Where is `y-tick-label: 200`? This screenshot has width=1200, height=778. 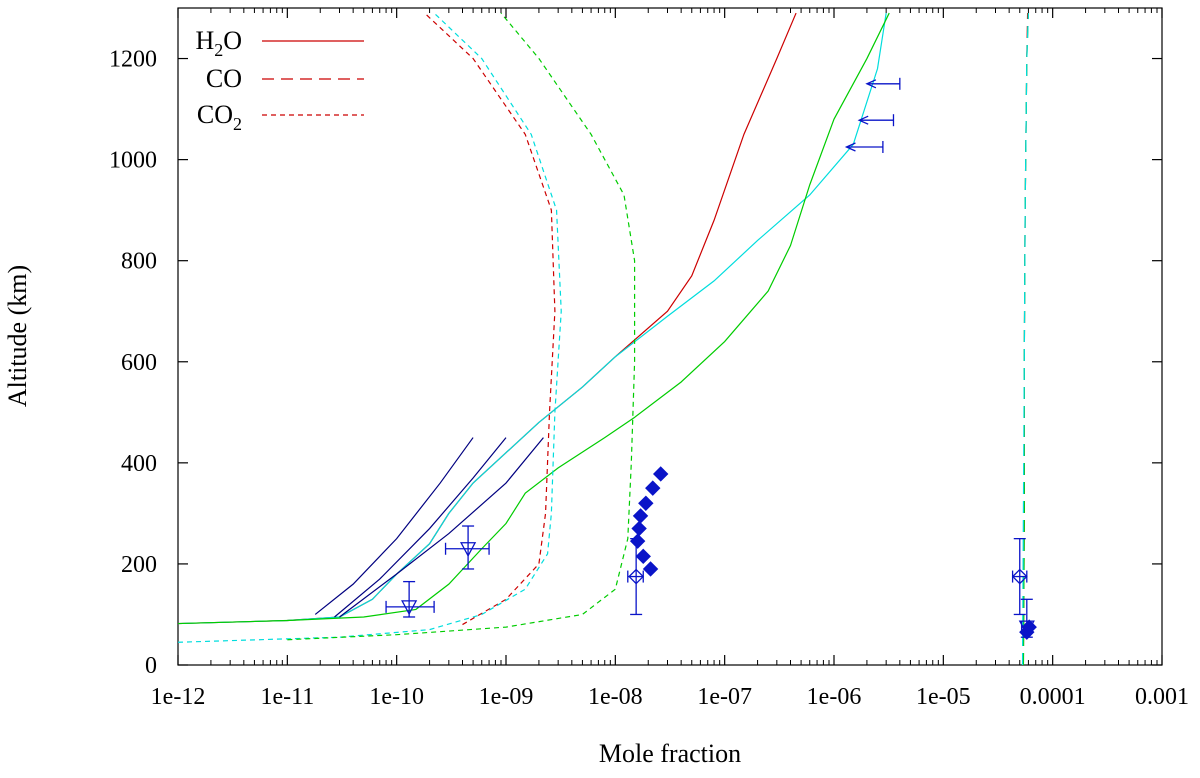
y-tick-label: 200 is located at coordinates (139, 565).